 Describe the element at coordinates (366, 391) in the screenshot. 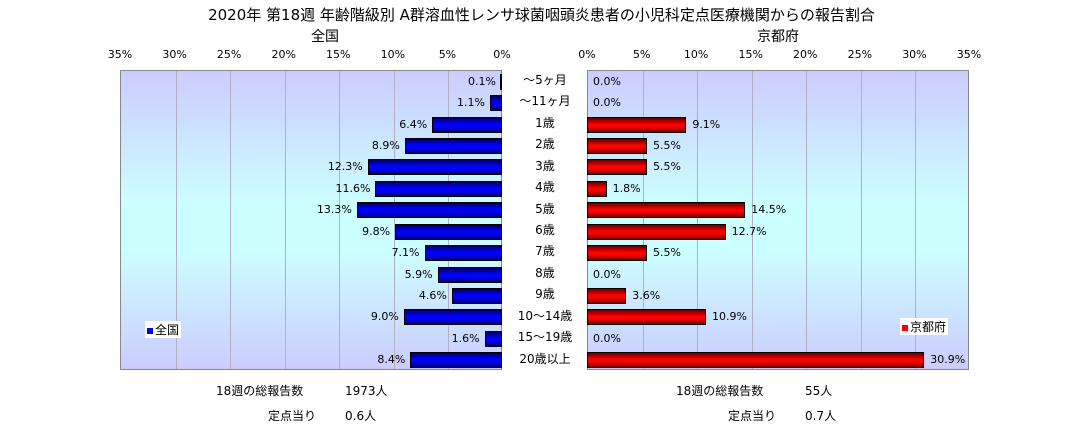

I see `left-total: 1973人` at that location.